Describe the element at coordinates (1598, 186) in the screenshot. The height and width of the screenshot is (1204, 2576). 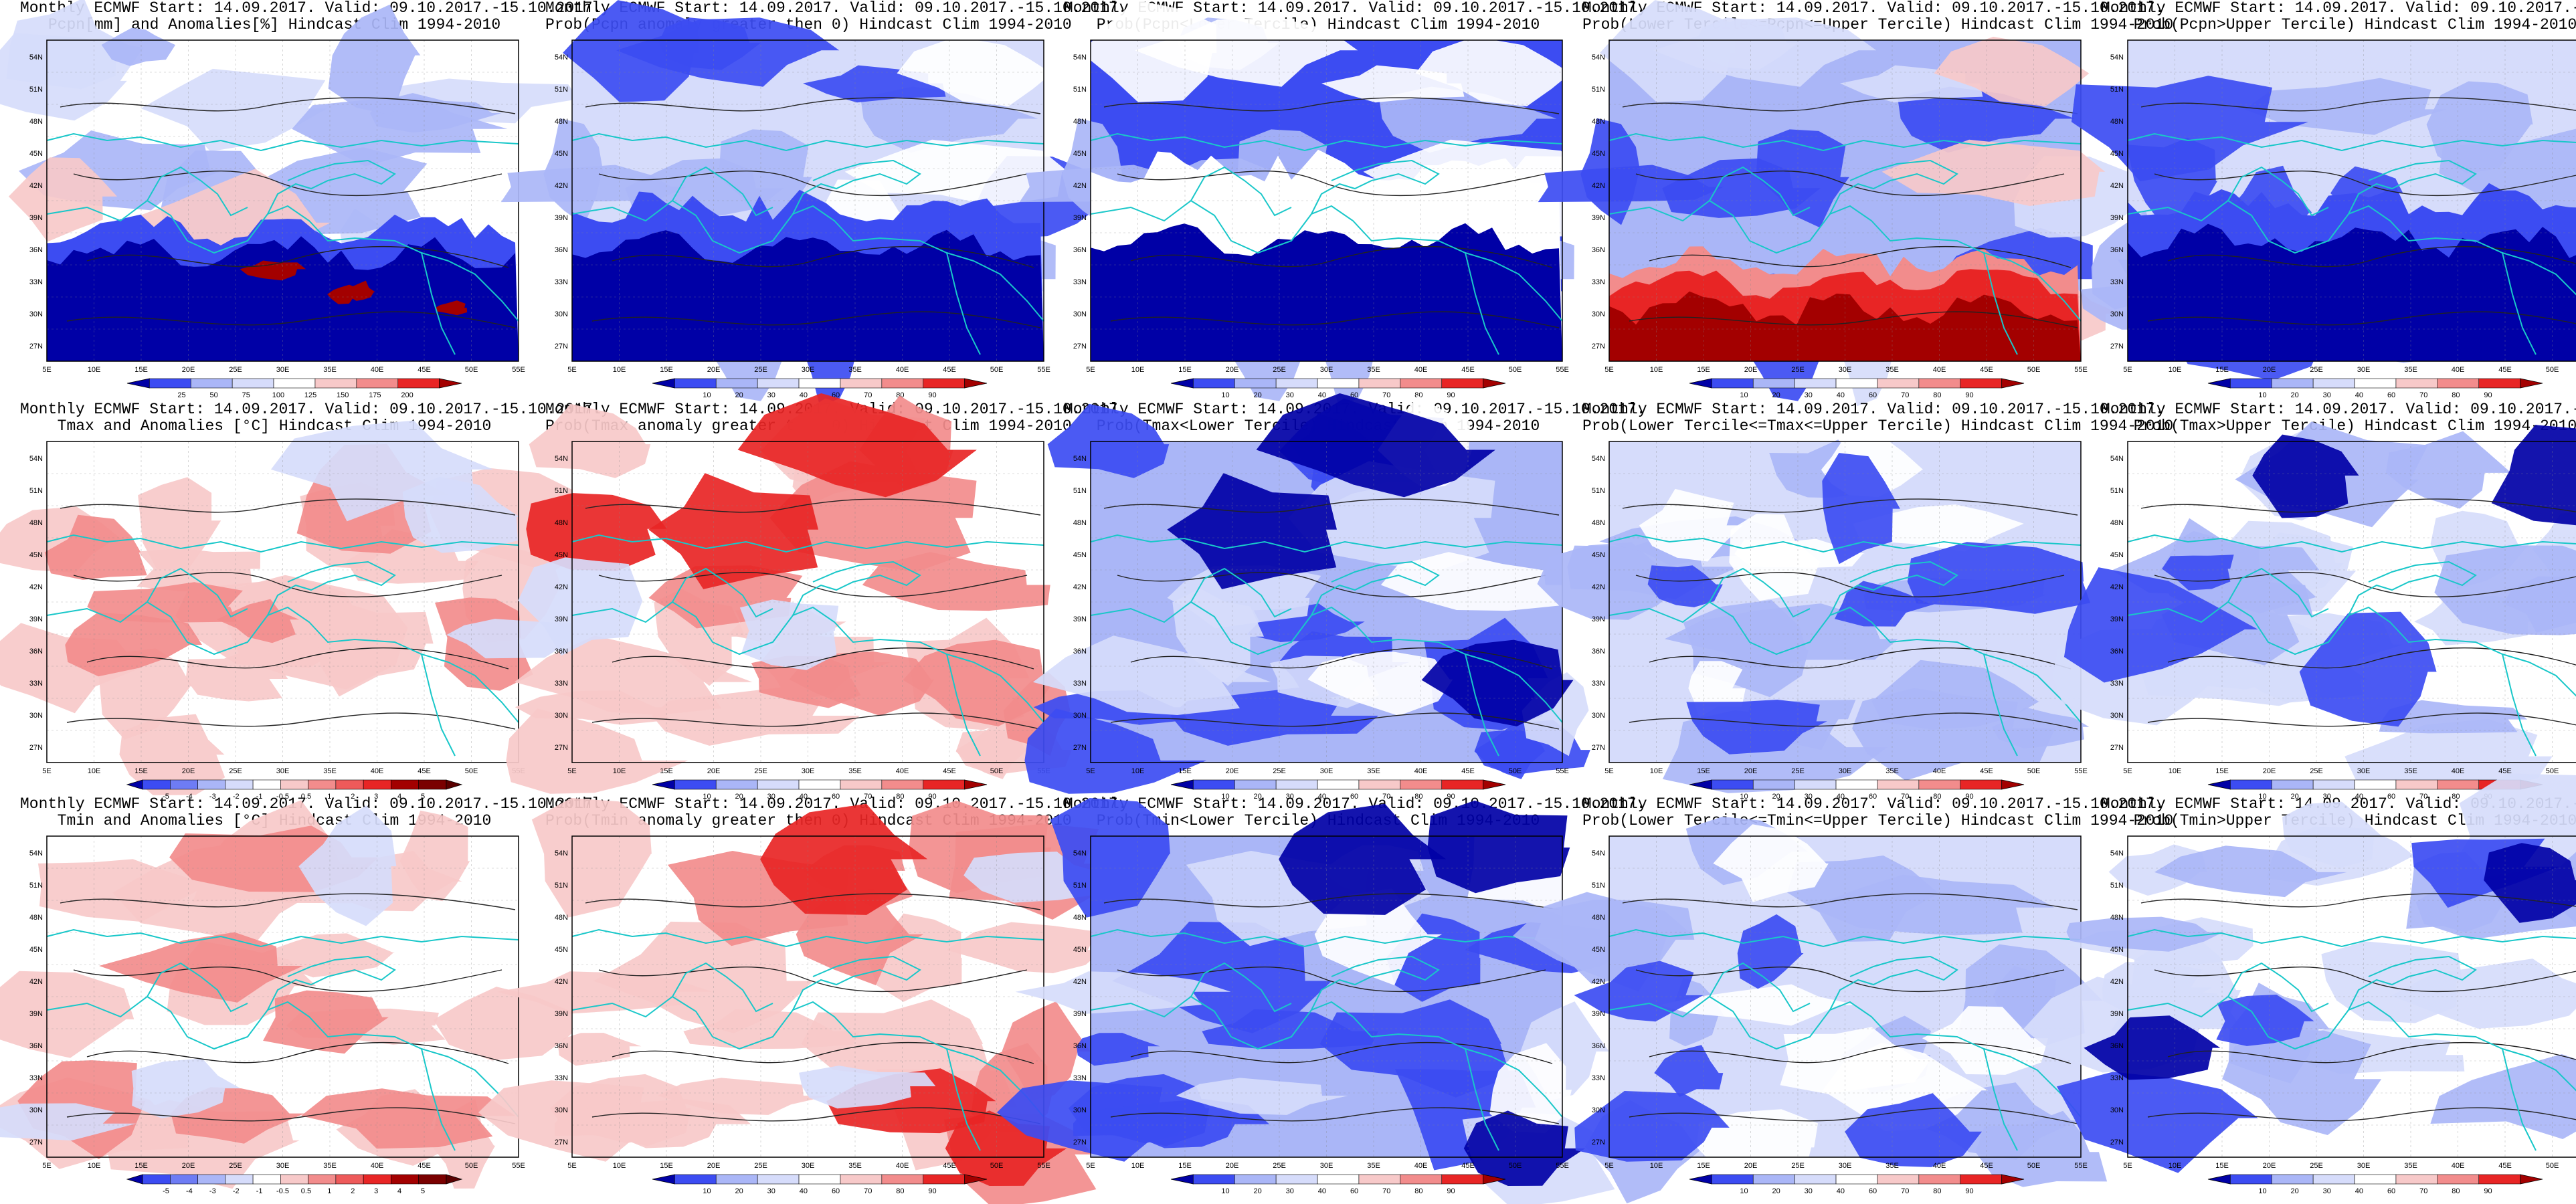
I see `lat-label: 42N` at that location.